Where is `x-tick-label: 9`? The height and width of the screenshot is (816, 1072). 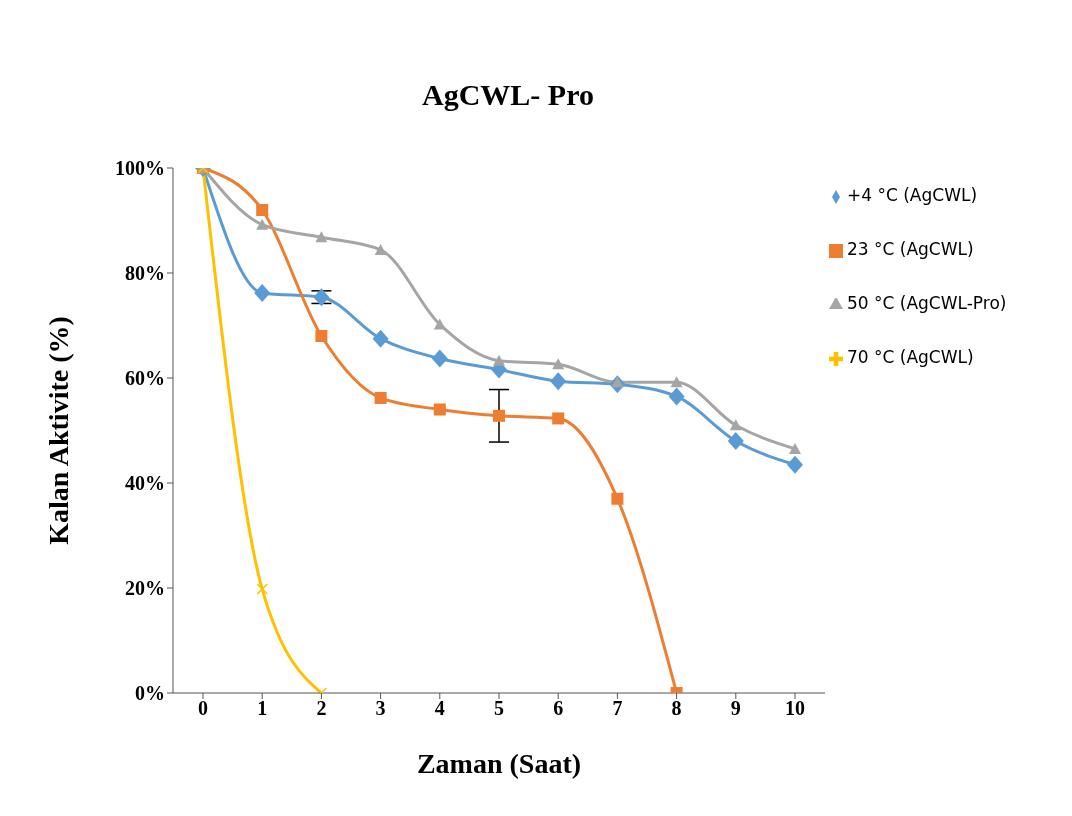
x-tick-label: 9 is located at coordinates (735, 708).